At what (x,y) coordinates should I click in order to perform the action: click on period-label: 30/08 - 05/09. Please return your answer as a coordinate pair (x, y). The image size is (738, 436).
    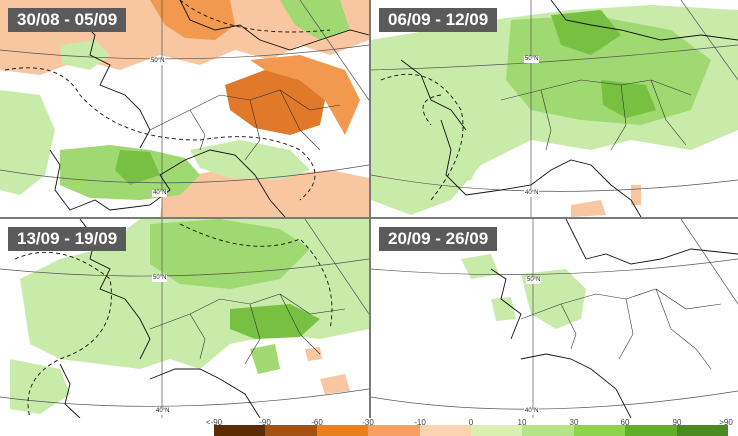
    Looking at the image, I should click on (67, 20).